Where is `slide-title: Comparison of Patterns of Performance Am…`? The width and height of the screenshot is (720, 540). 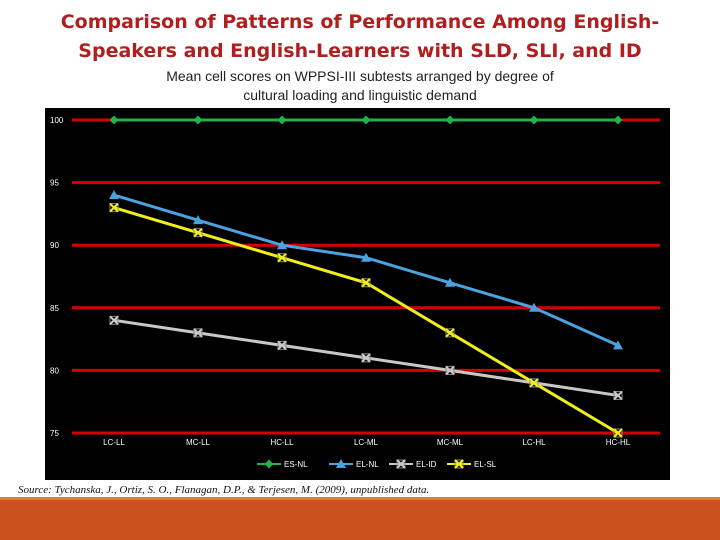 slide-title: Comparison of Patterns of Performance Am… is located at coordinates (360, 37).